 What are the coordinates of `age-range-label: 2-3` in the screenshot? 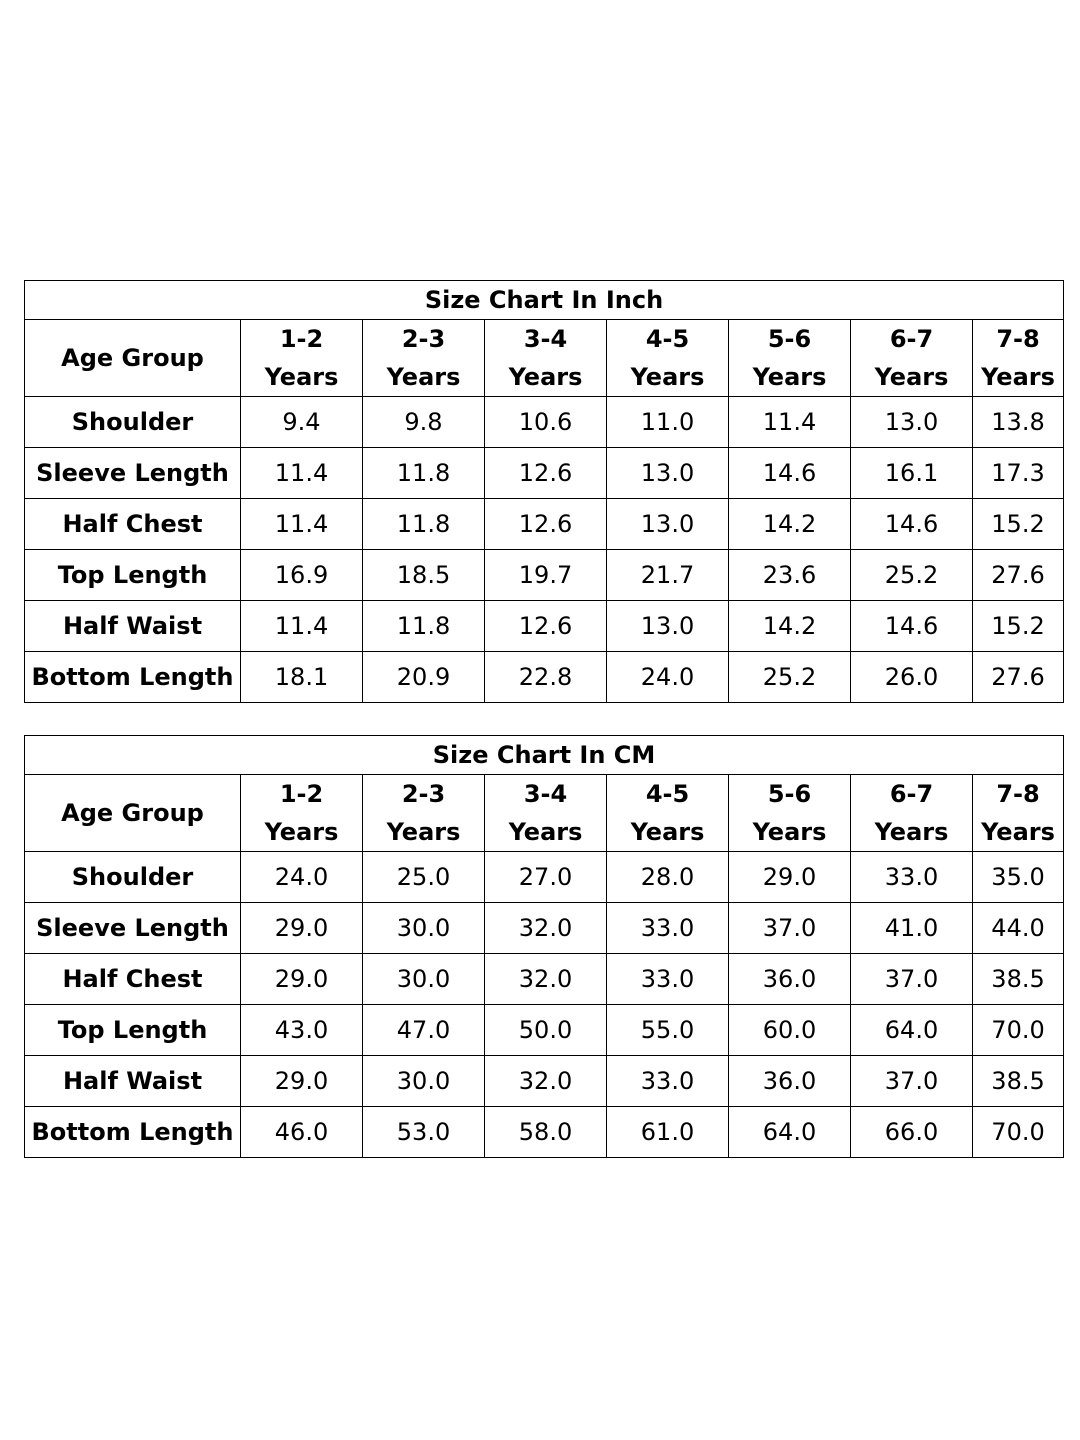 It's located at (423, 339).